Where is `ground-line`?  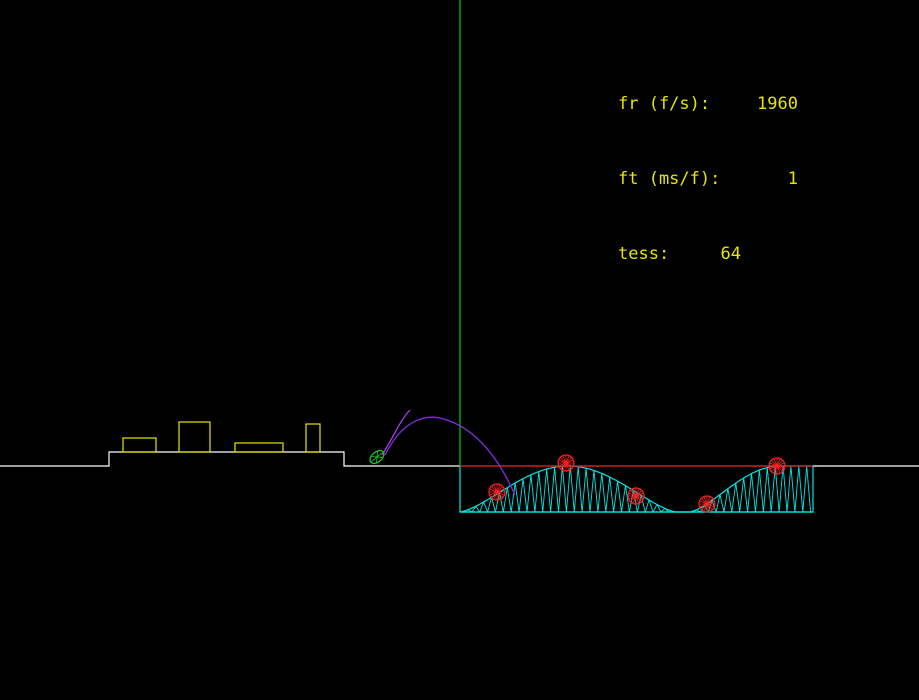 ground-line is located at coordinates (459, 459).